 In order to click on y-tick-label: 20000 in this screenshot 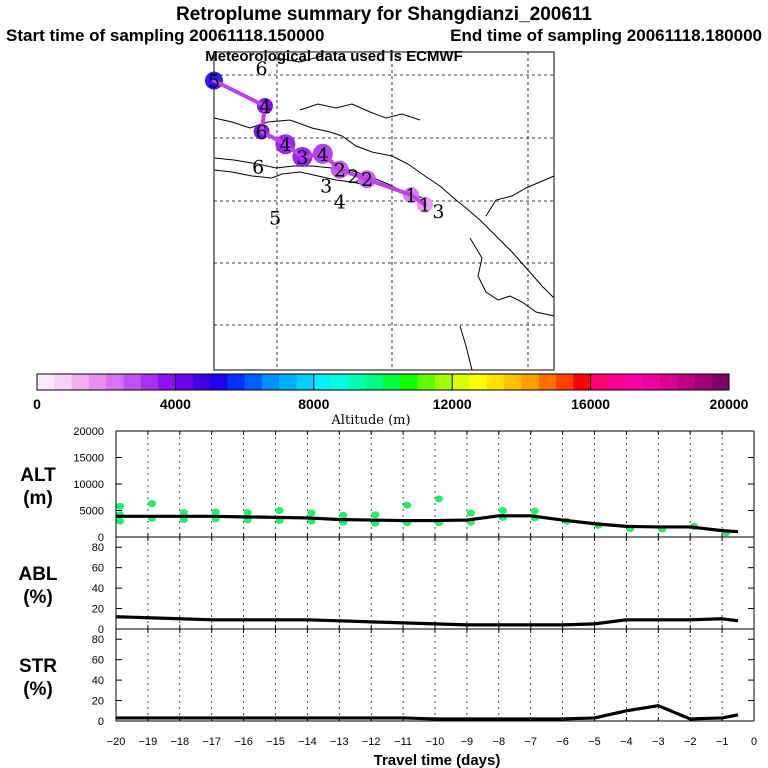, I will do `click(88, 432)`.